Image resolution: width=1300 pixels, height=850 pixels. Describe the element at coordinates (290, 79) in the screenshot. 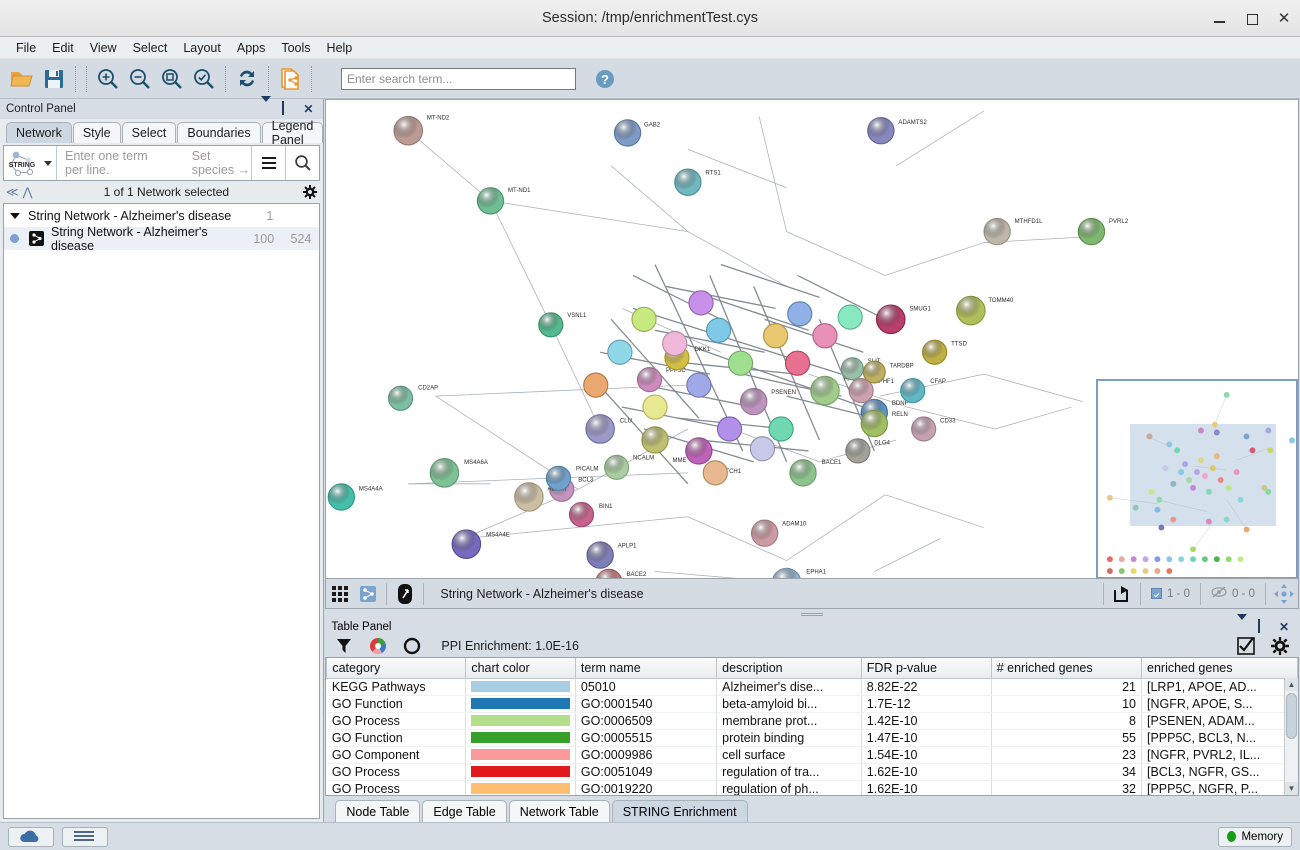

I see `export-network-icon` at that location.